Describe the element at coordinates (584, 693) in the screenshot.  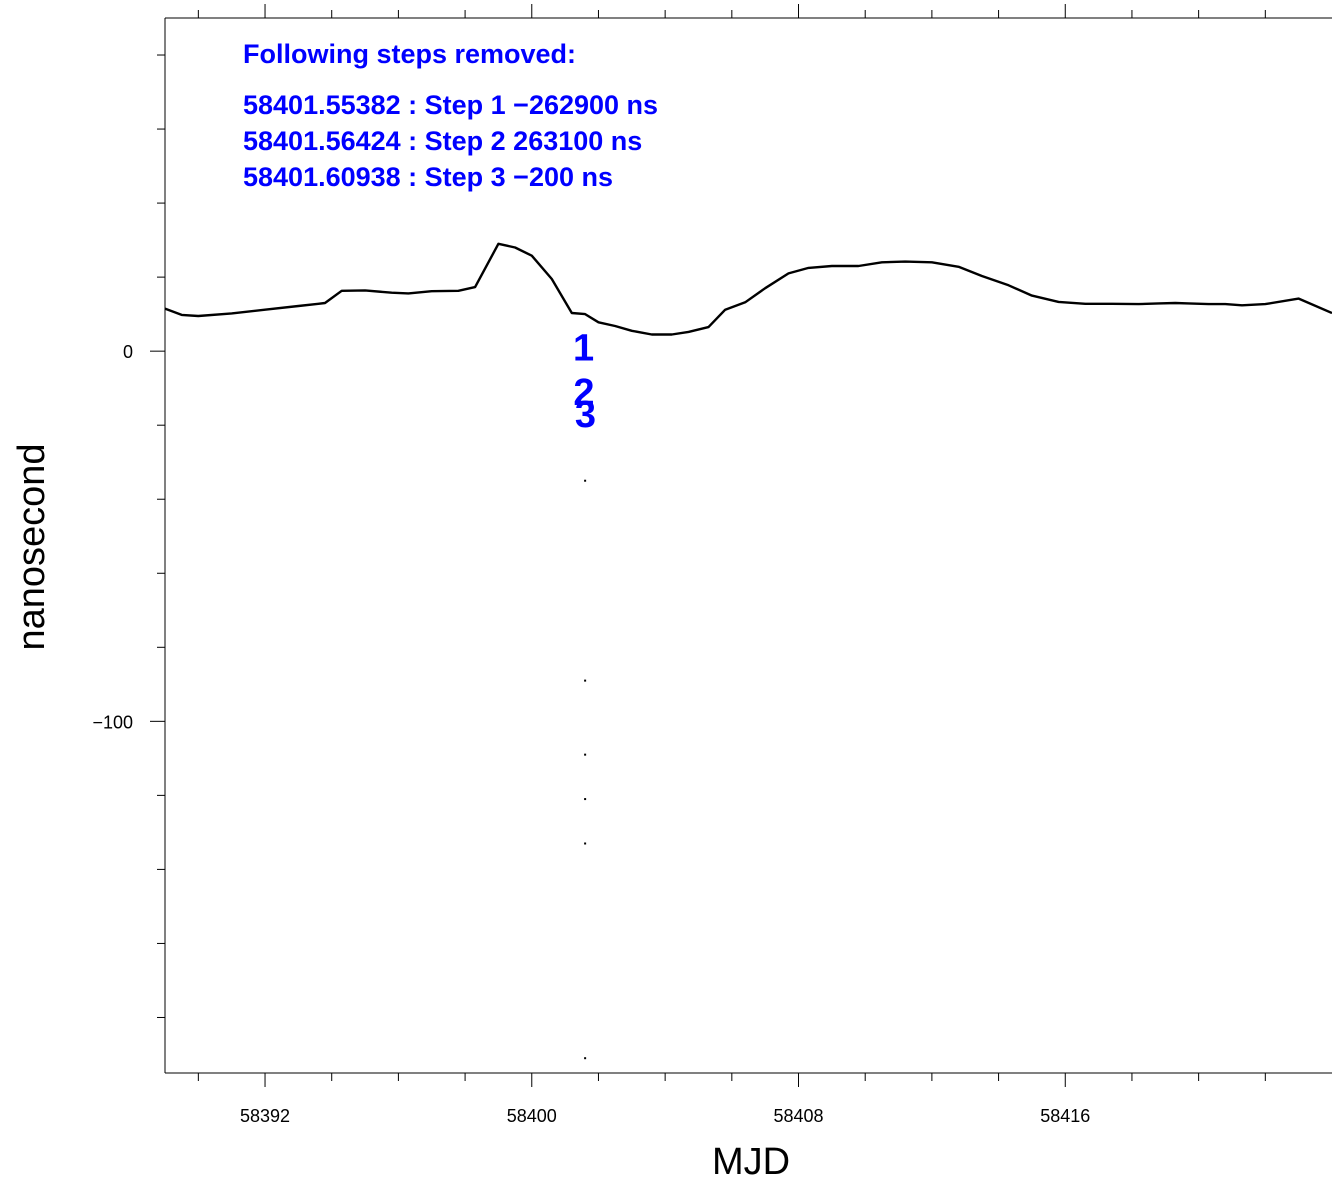
I see `step-marker-layer: 123` at that location.